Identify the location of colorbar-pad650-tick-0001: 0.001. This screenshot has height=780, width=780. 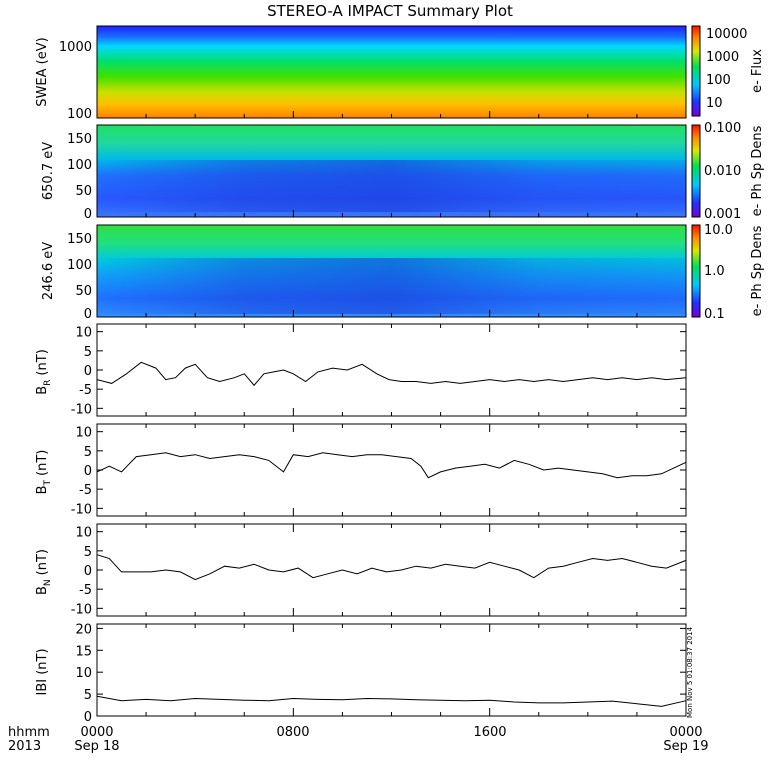
(722, 214).